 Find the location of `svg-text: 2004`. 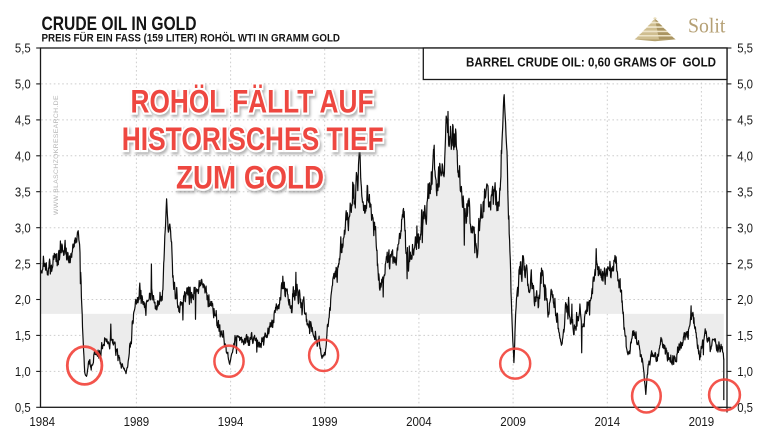

svg-text: 2004 is located at coordinates (419, 421).